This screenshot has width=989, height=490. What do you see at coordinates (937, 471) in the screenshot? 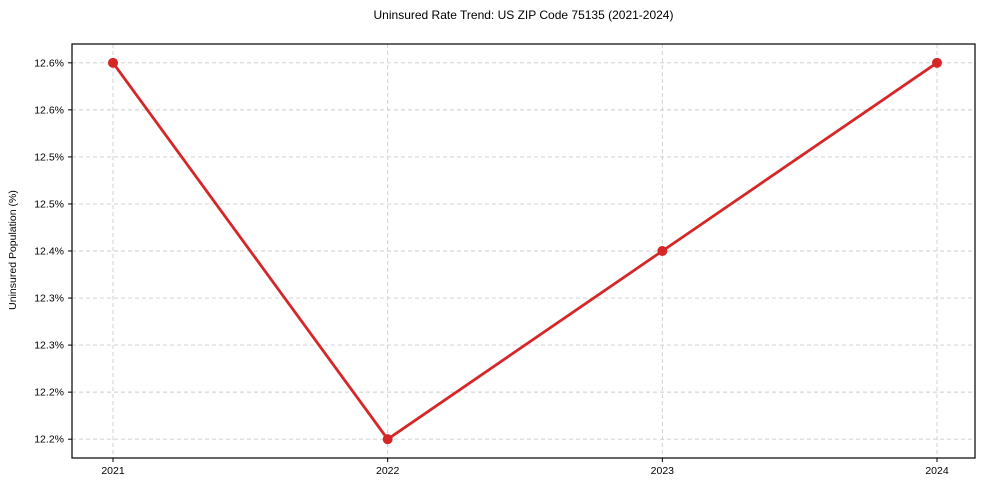
I see `x-tick-label: 2024` at bounding box center [937, 471].